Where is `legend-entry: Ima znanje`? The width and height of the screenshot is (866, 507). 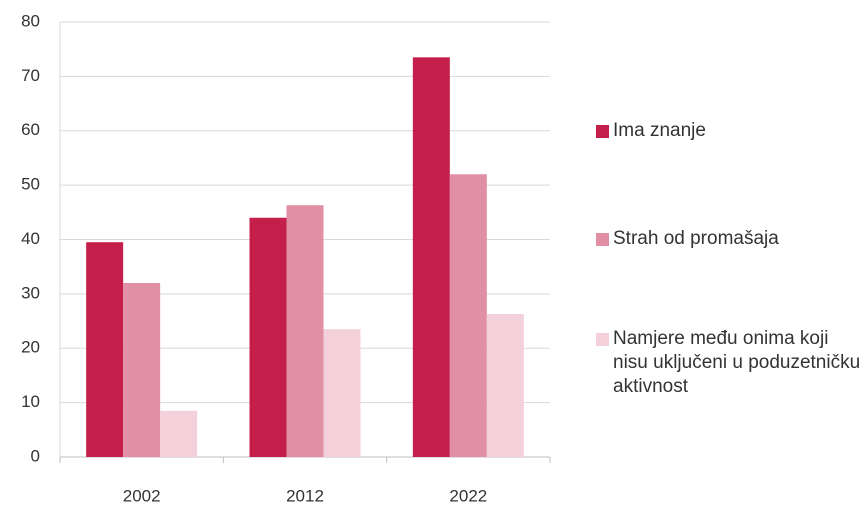
legend-entry: Ima znanje is located at coordinates (730, 131).